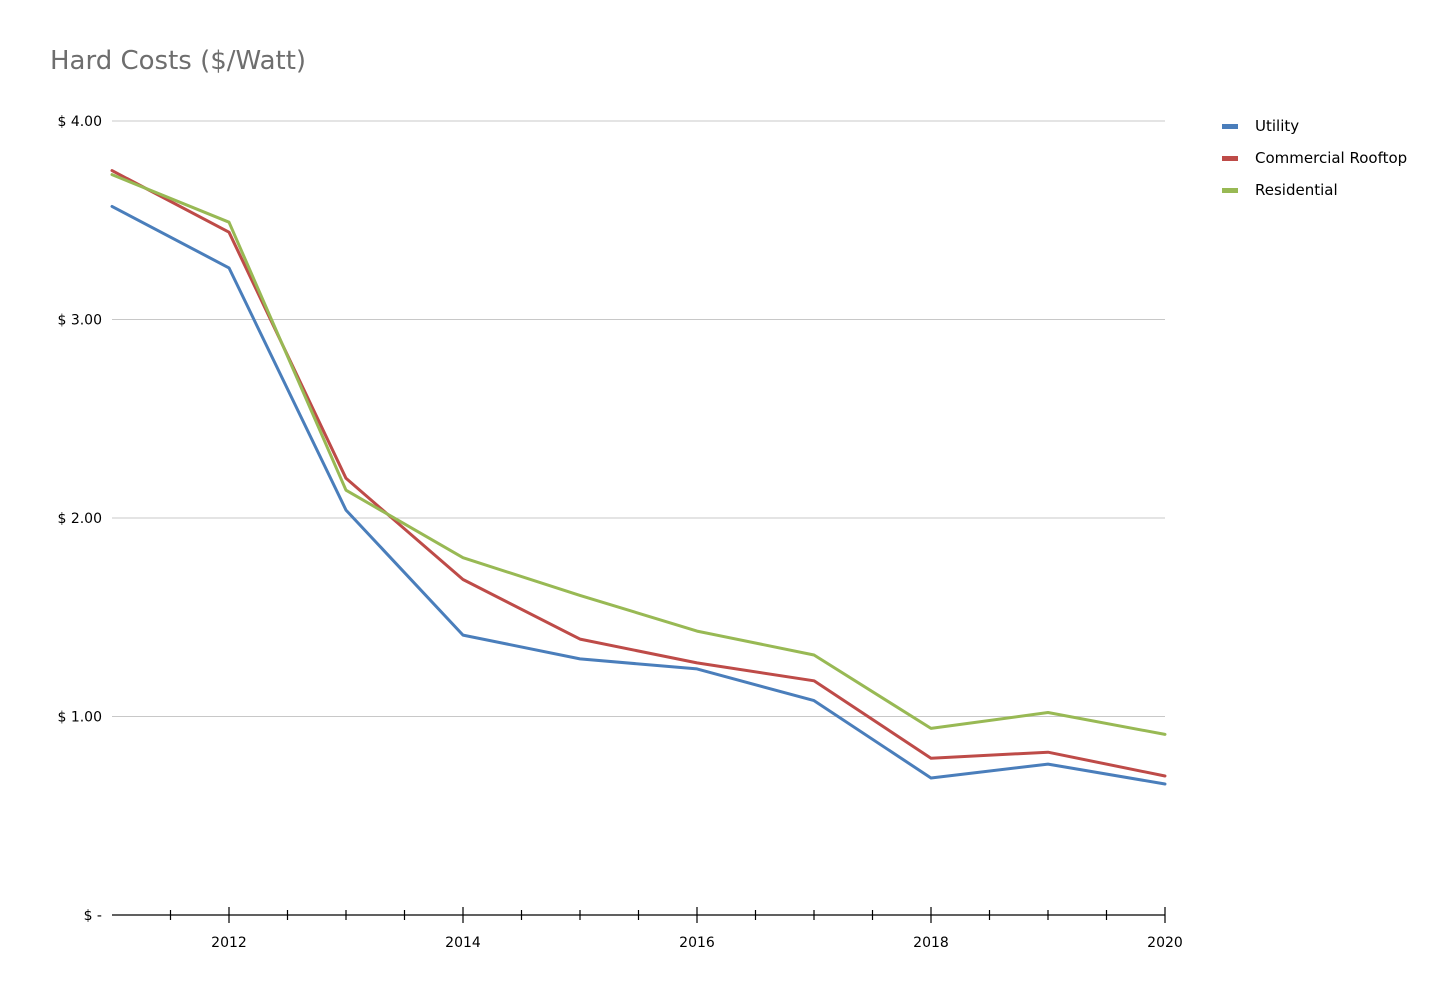 This screenshot has width=1456, height=1002. What do you see at coordinates (79, 122) in the screenshot?
I see `y-tick-label: $ 4.00` at bounding box center [79, 122].